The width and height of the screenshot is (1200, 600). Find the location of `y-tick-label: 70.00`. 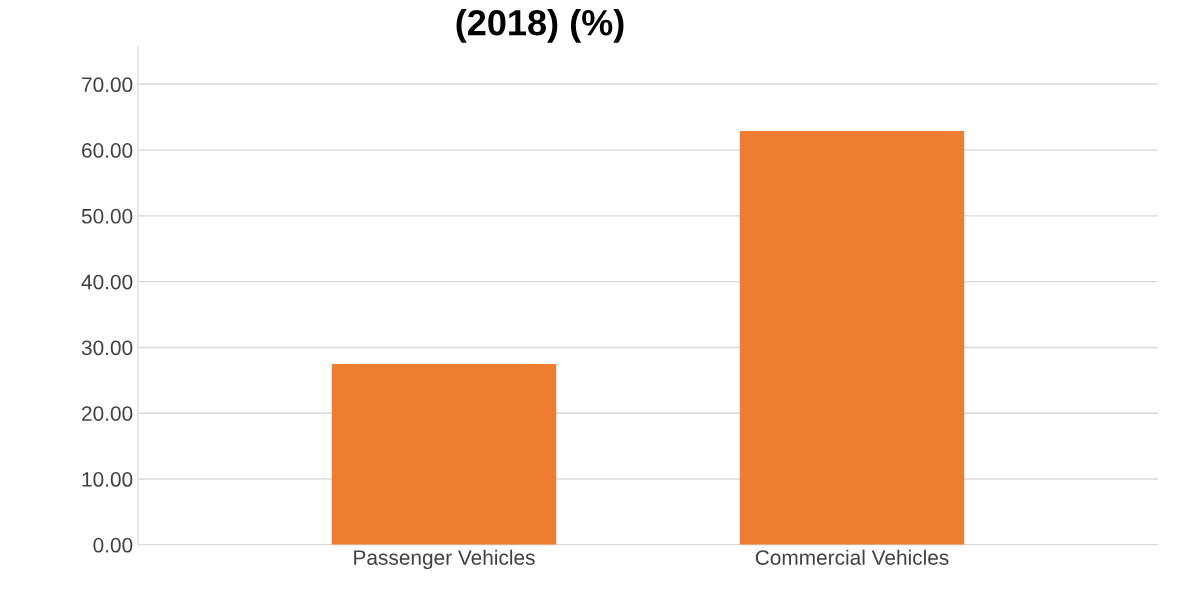

y-tick-label: 70.00 is located at coordinates (107, 85).